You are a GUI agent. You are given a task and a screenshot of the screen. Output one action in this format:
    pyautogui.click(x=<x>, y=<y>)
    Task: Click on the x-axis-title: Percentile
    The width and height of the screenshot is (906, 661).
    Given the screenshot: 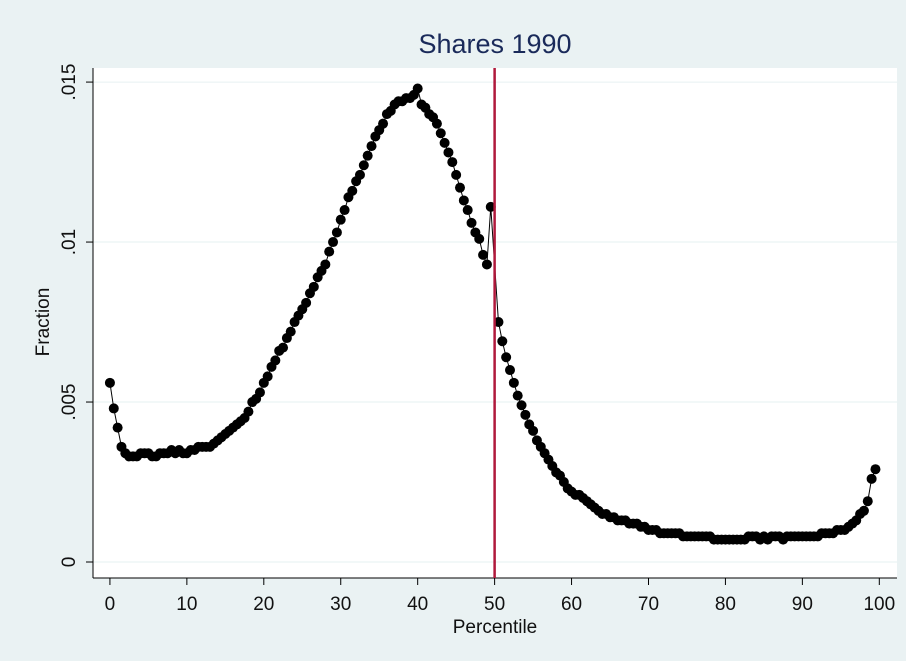 What is the action you would take?
    pyautogui.click(x=495, y=627)
    